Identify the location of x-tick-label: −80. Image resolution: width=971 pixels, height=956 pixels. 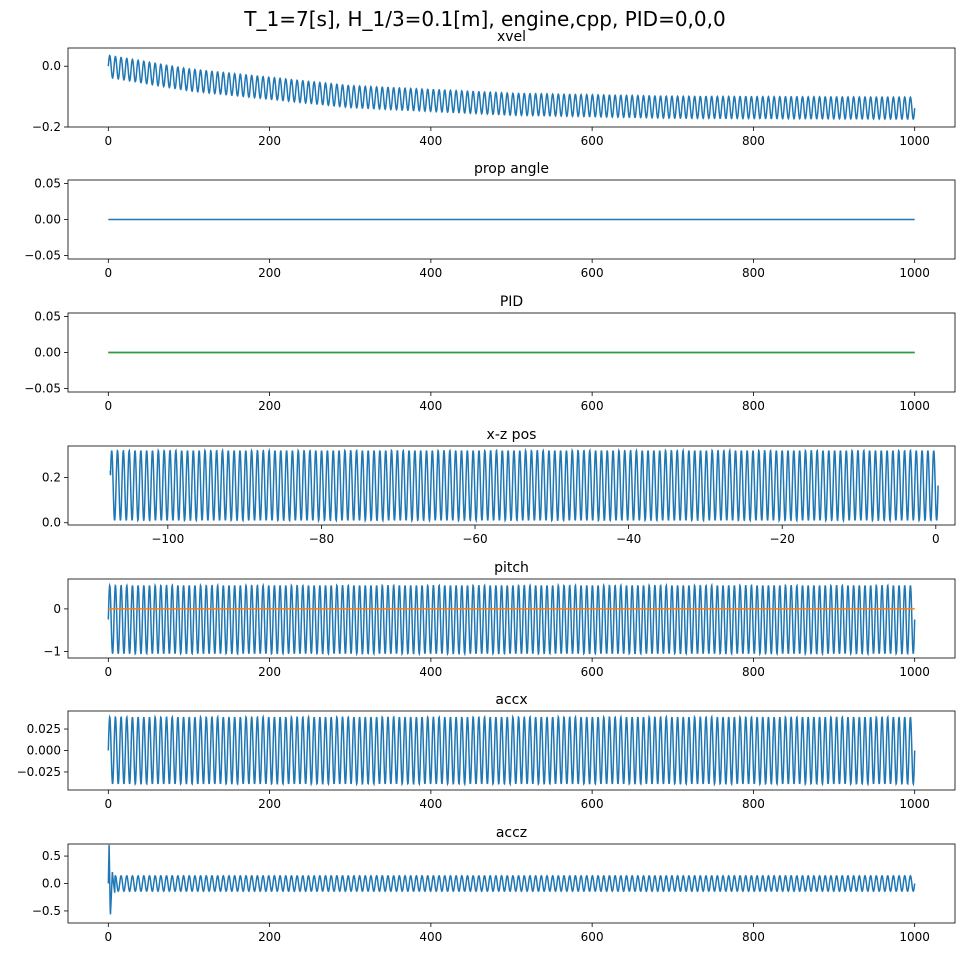
(321, 539).